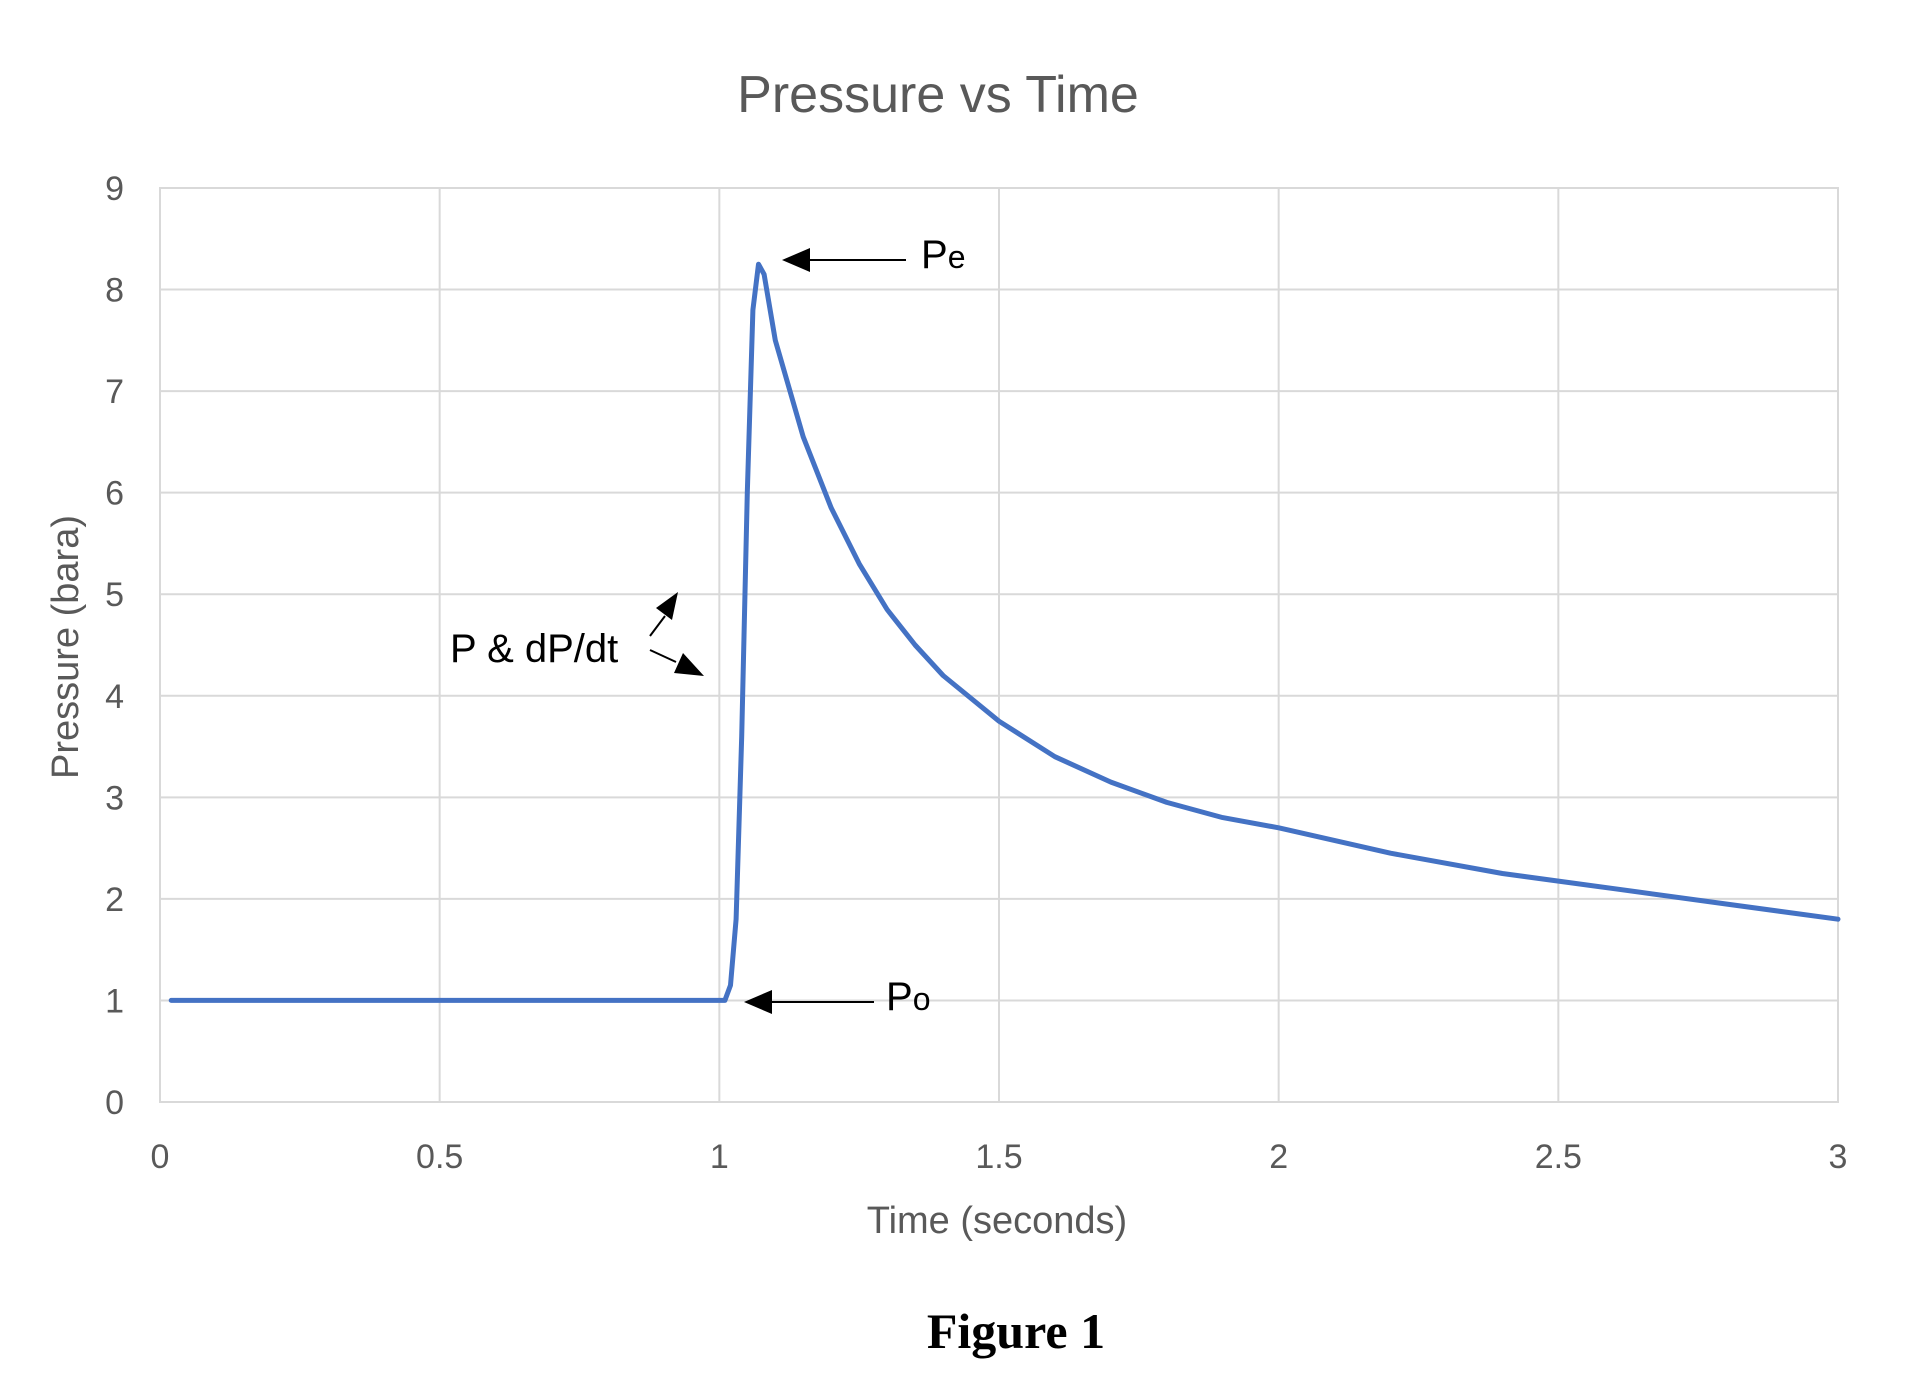 The height and width of the screenshot is (1386, 1910). What do you see at coordinates (873, 255) in the screenshot?
I see `peak-pressure-annotation: Pe` at bounding box center [873, 255].